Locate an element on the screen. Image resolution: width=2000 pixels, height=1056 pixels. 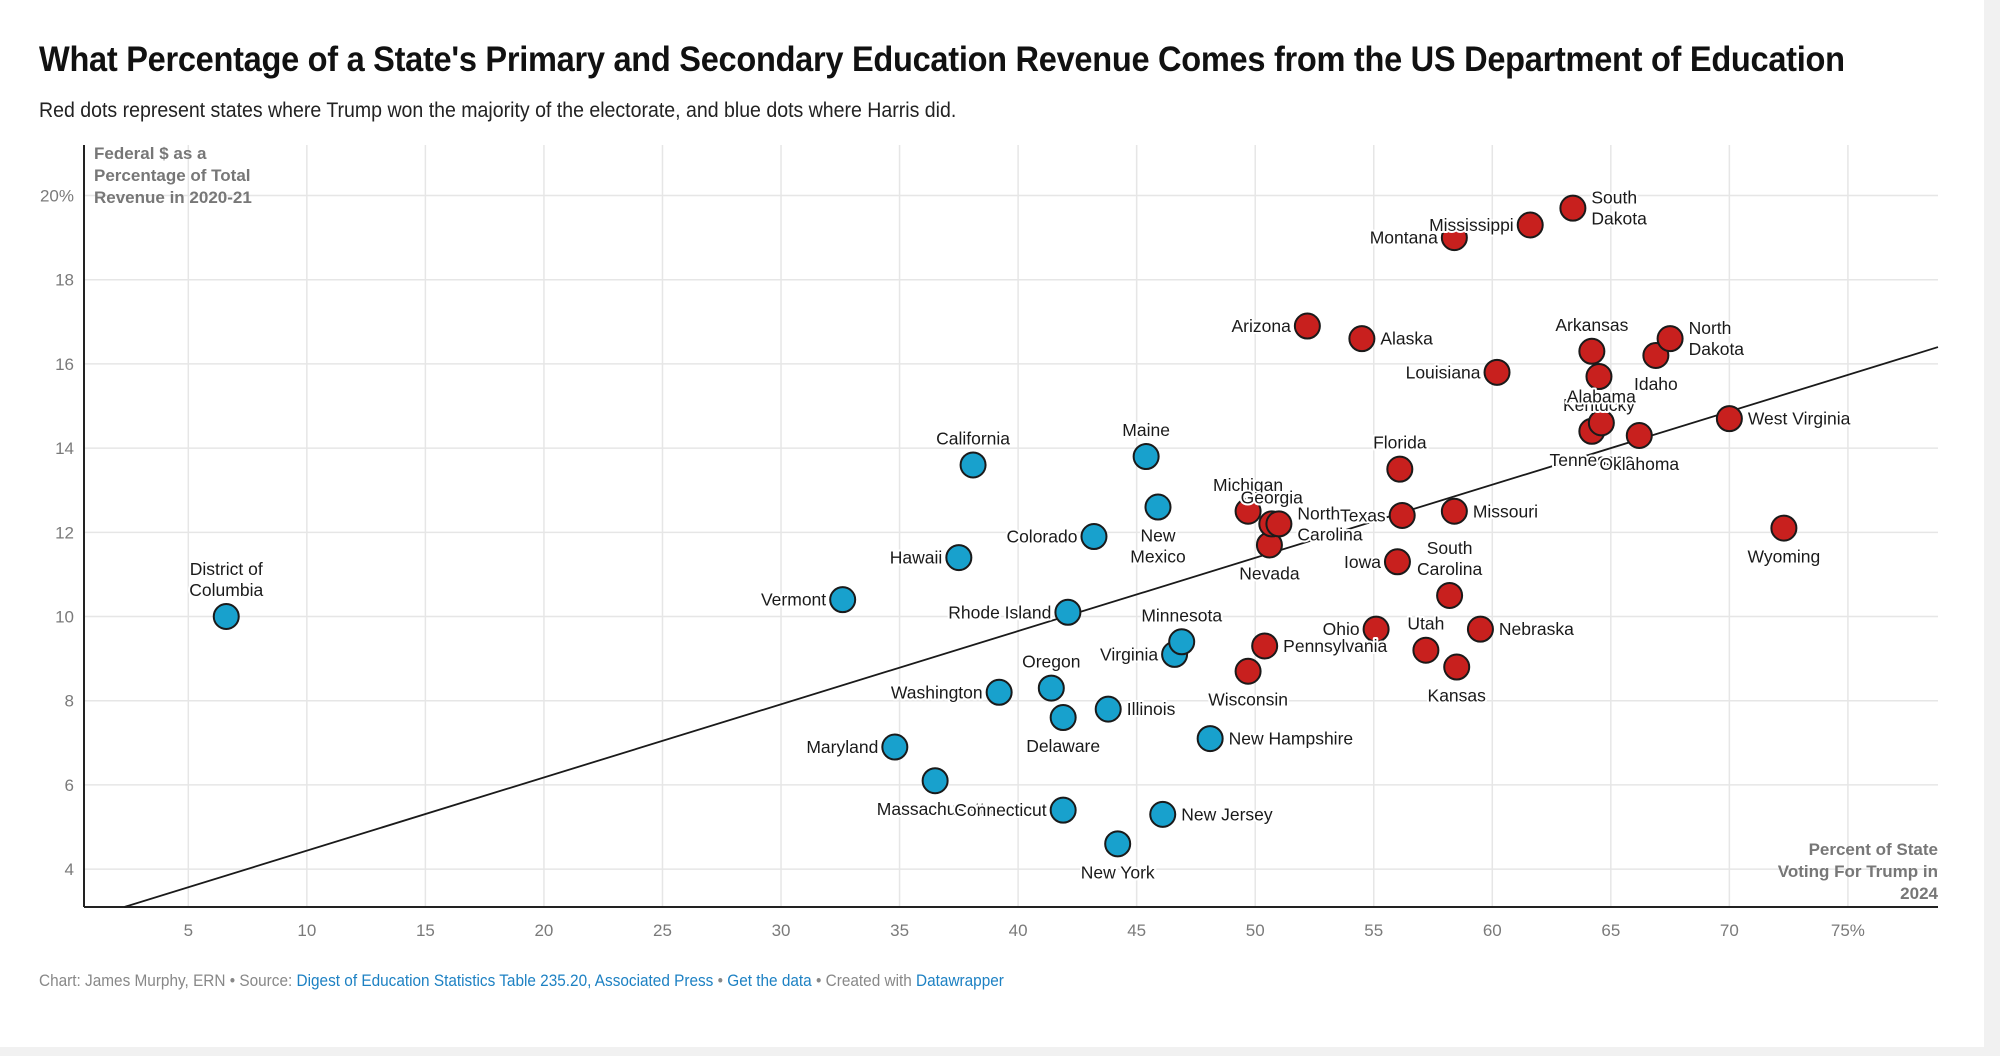
x-tick-label: 35 is located at coordinates (899, 930).